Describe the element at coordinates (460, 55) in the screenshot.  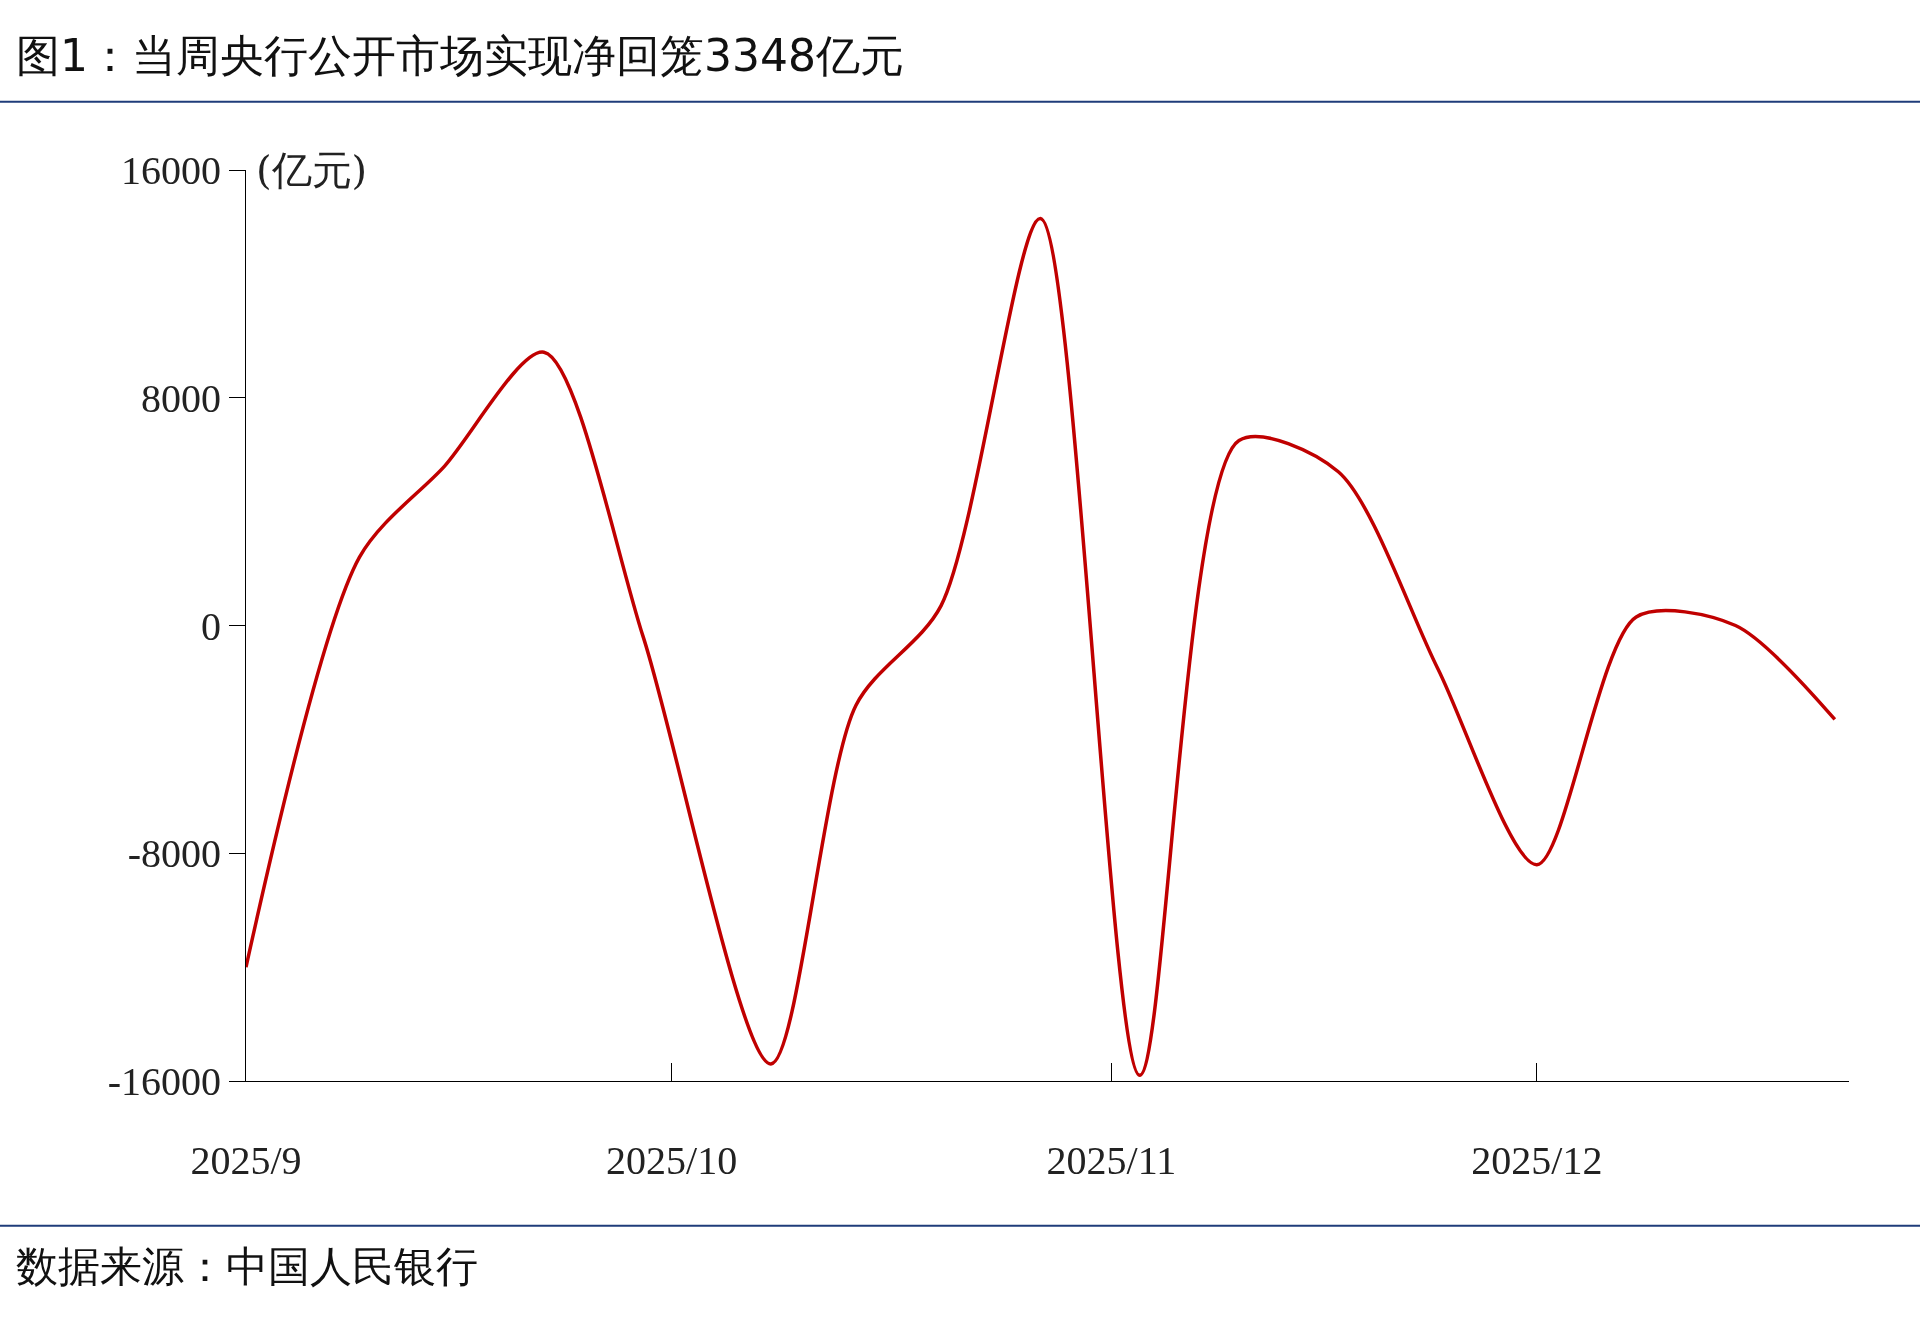
I see `chart-title: 图1：当周央行公开市场实现净回笼3348亿元` at that location.